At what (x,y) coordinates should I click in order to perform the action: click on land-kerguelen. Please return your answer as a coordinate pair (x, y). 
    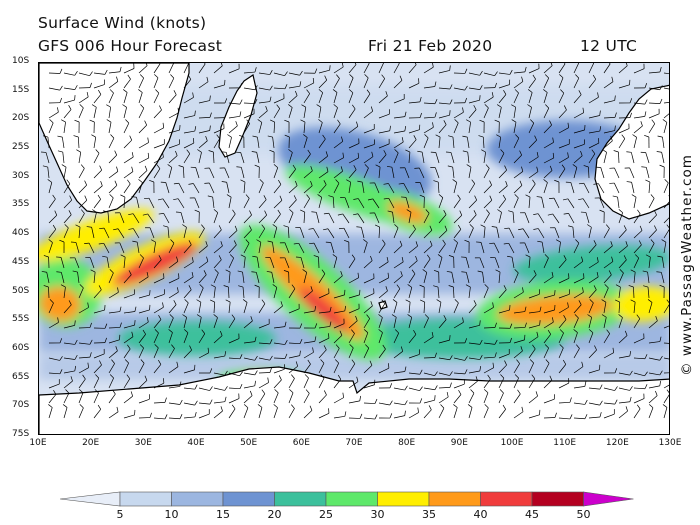
    Looking at the image, I should click on (383, 305).